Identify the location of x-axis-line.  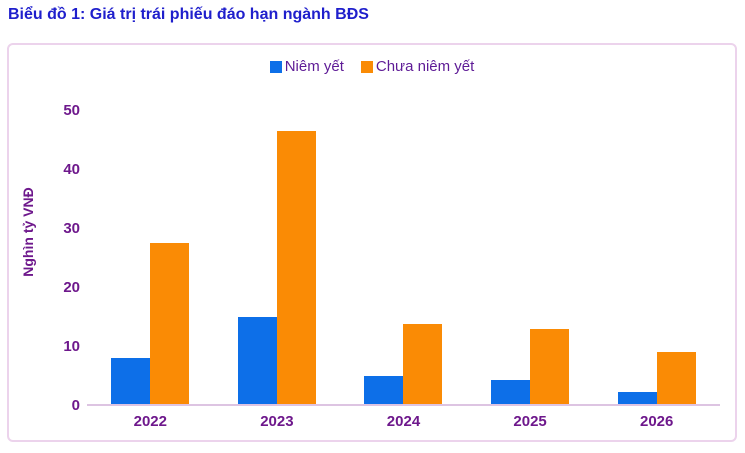
(403, 405).